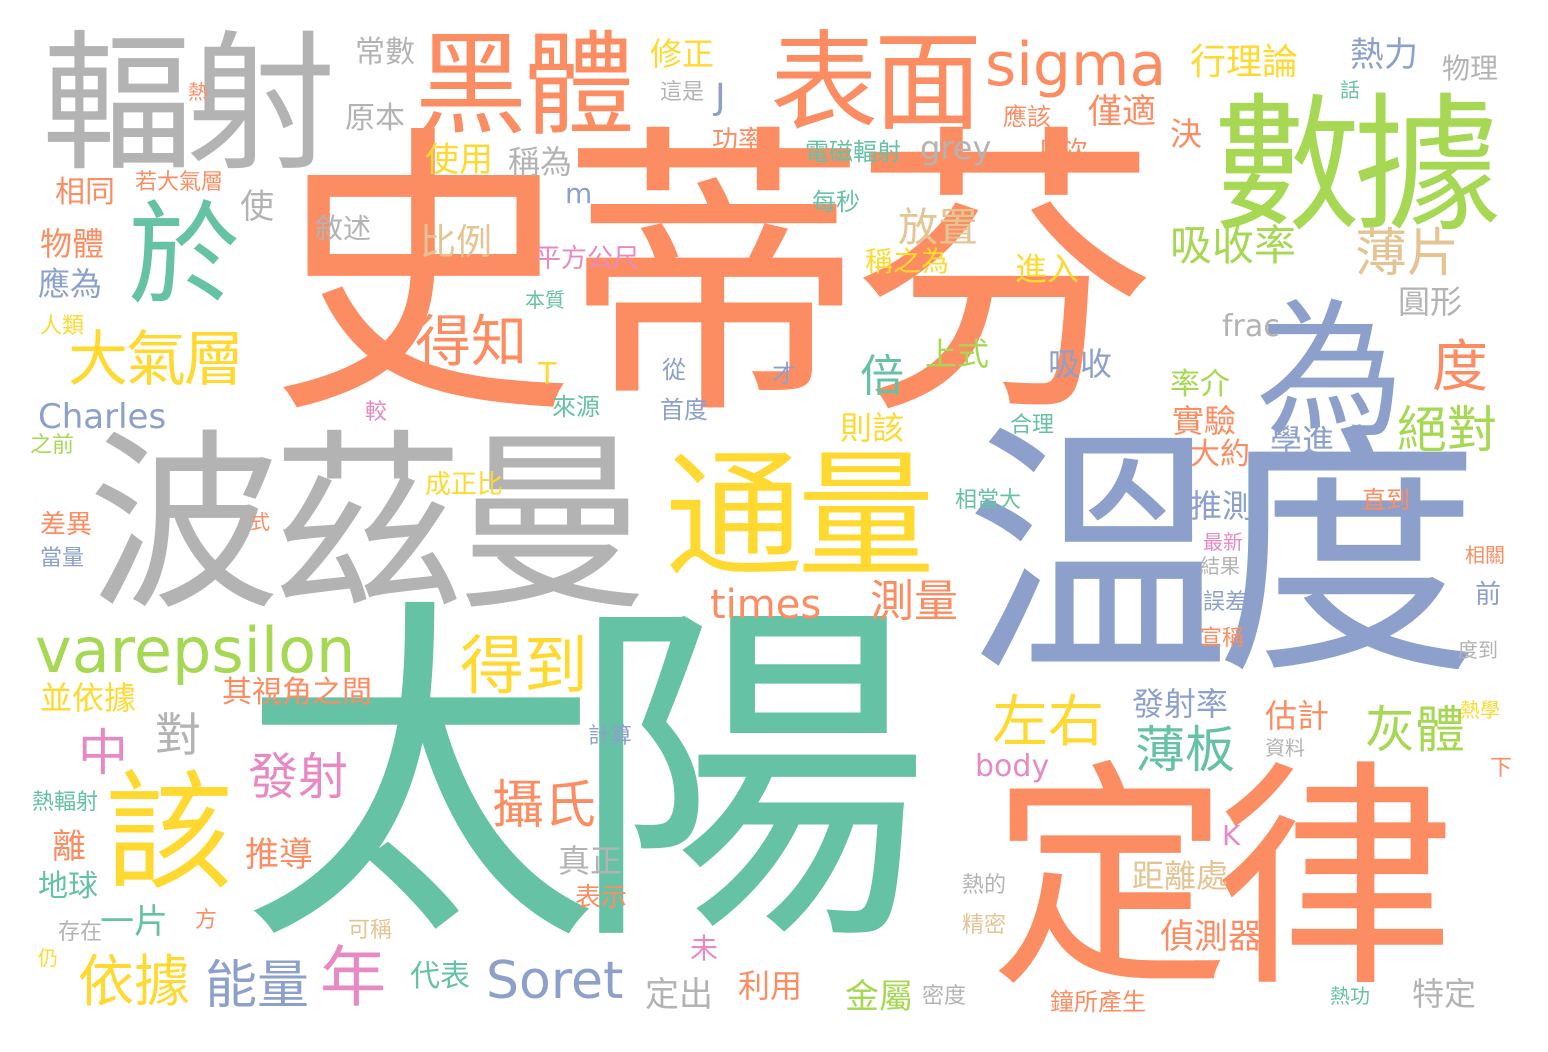  Describe the element at coordinates (1220, 454) in the screenshot. I see `word: 大約` at that location.